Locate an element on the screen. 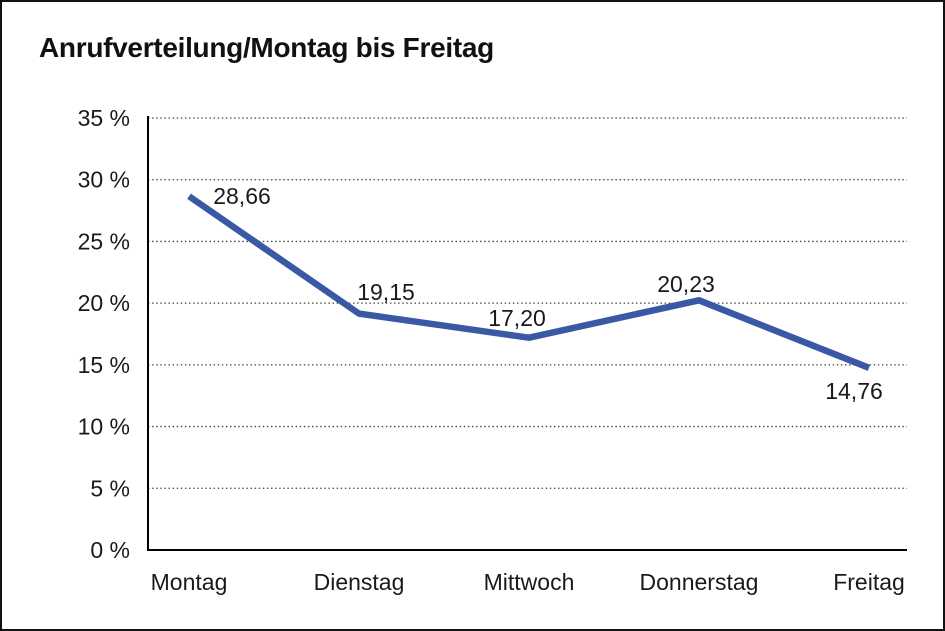  y-axis-tick-label: 15 % is located at coordinates (104, 365).